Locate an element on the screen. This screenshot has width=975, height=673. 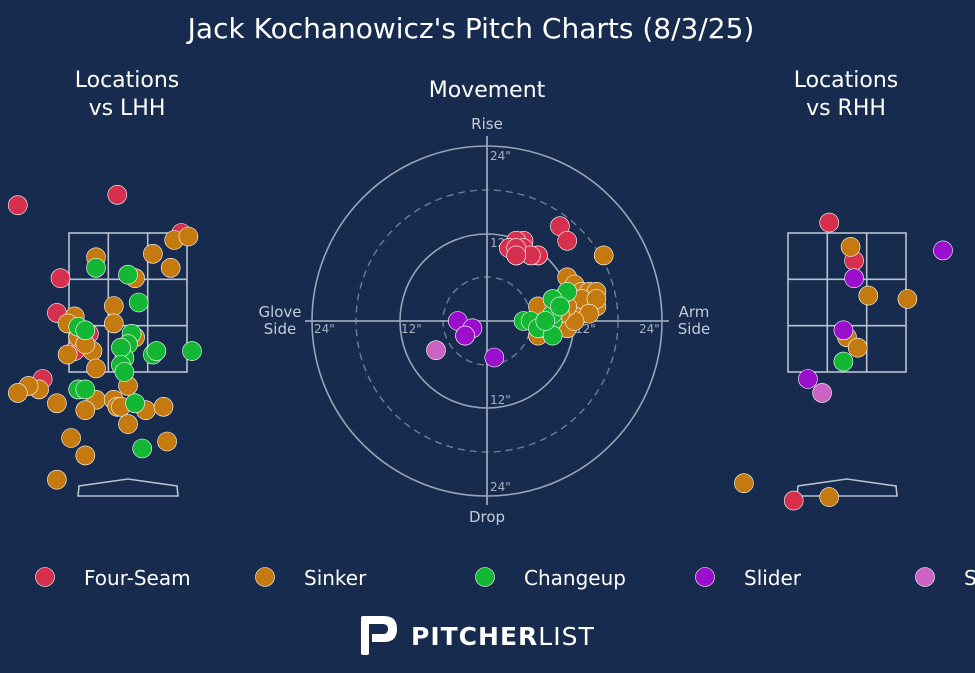
movement-axis-drop: Drop is located at coordinates (487, 517).